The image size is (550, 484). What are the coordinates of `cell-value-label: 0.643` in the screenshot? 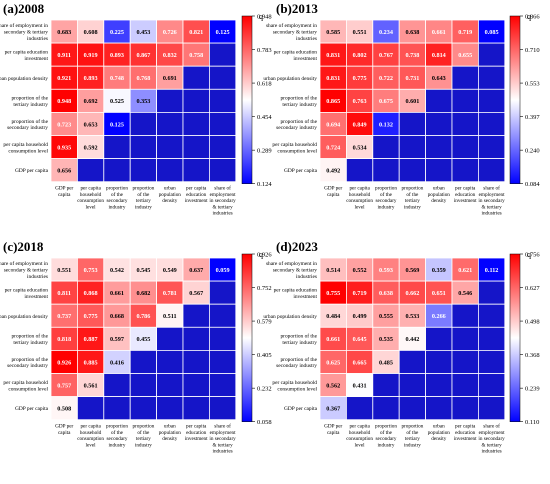 It's located at (439, 78).